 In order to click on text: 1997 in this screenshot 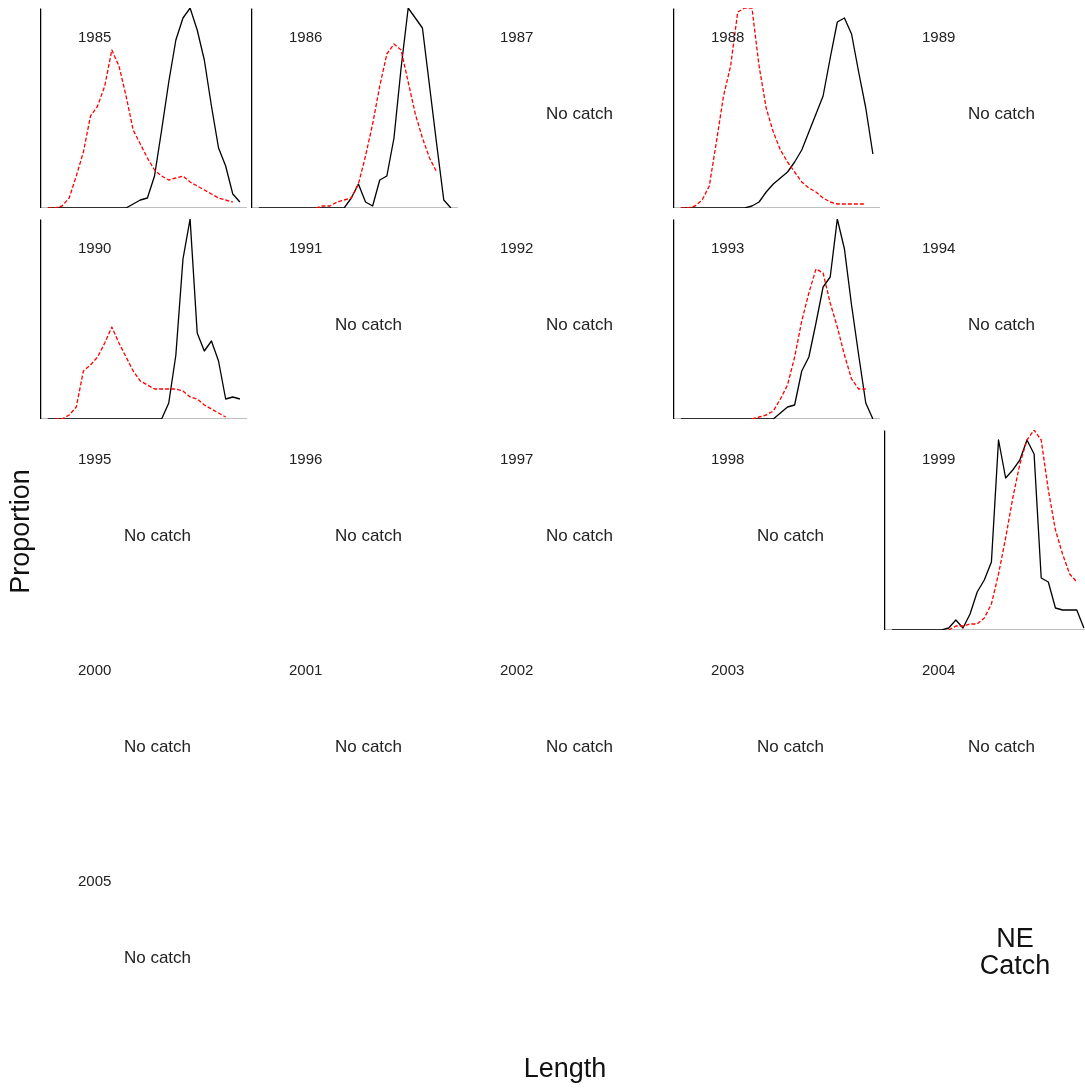, I will do `click(517, 458)`.